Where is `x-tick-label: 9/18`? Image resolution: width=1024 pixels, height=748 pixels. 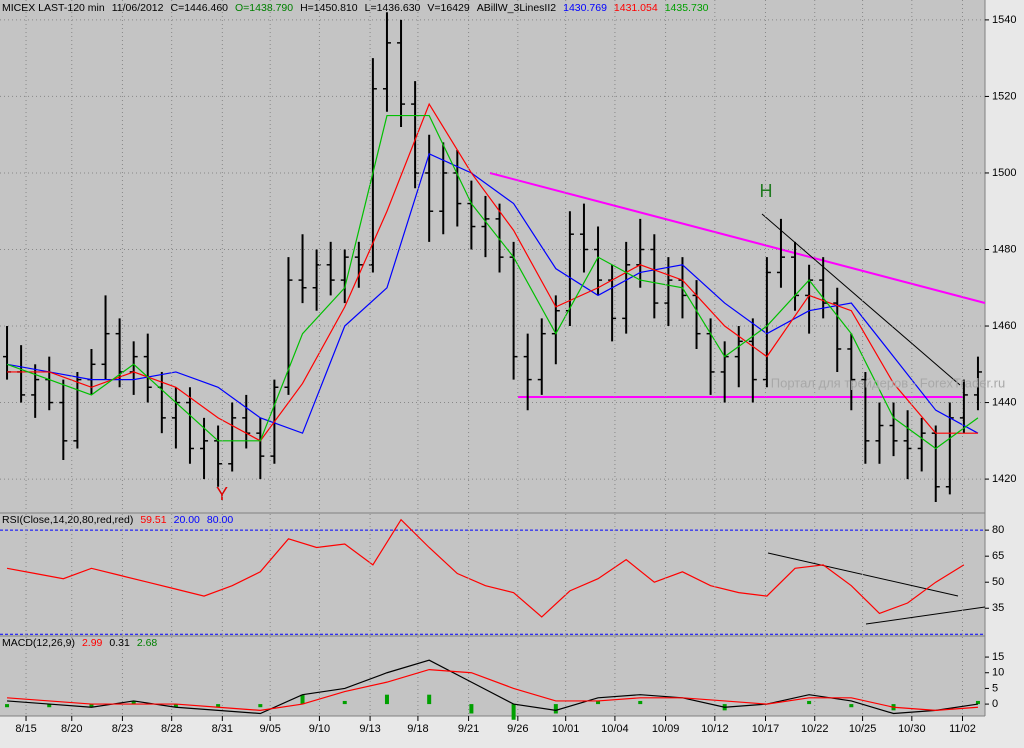
x-tick-label: 9/18 is located at coordinates (417, 729).